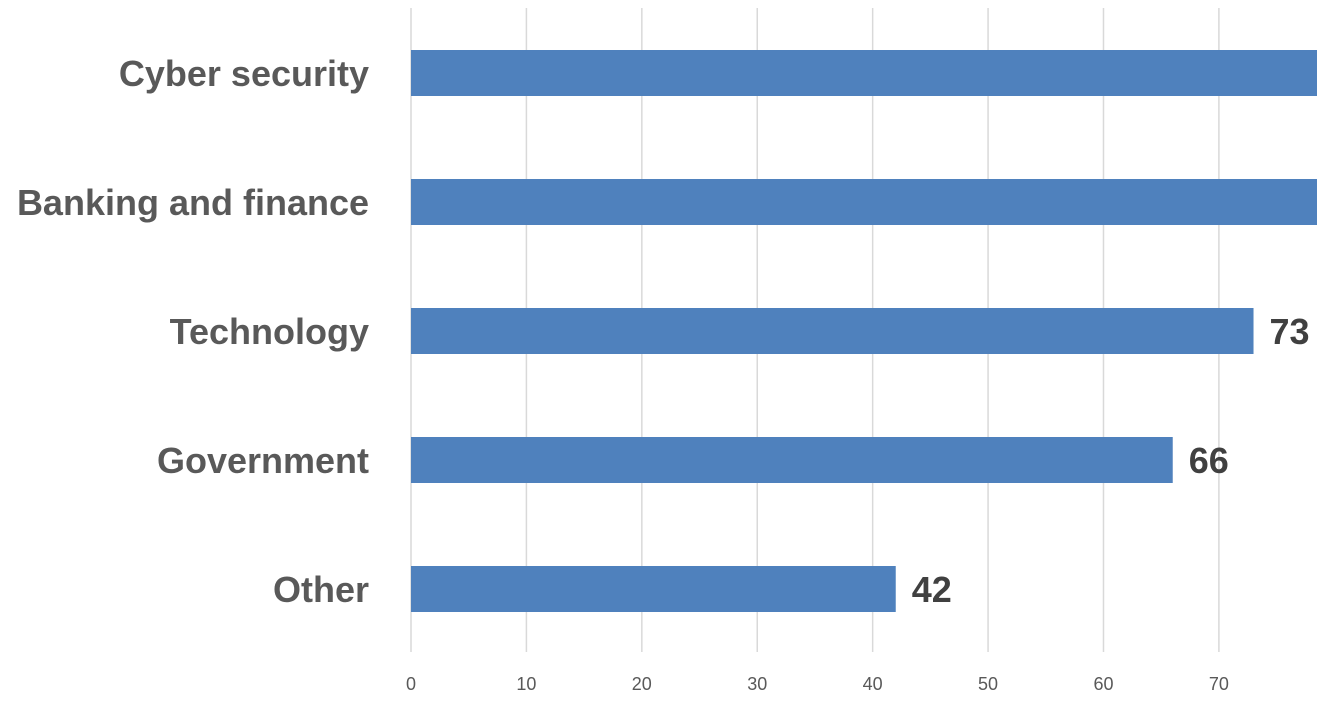 Image resolution: width=1317 pixels, height=704 pixels. I want to click on x-tick-label: 60, so click(1103, 684).